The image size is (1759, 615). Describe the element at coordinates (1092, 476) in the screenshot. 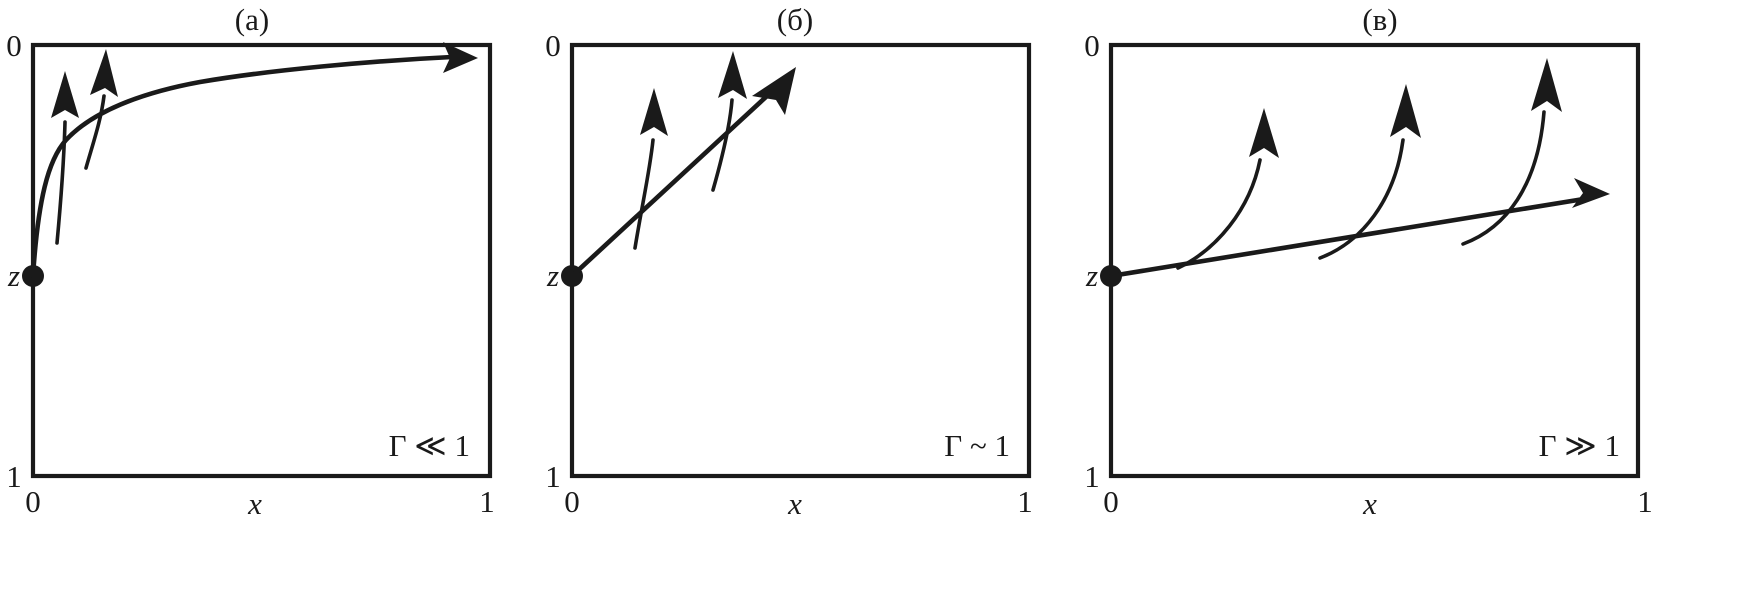

I see `panel-c-ytick-bottom: 1` at that location.